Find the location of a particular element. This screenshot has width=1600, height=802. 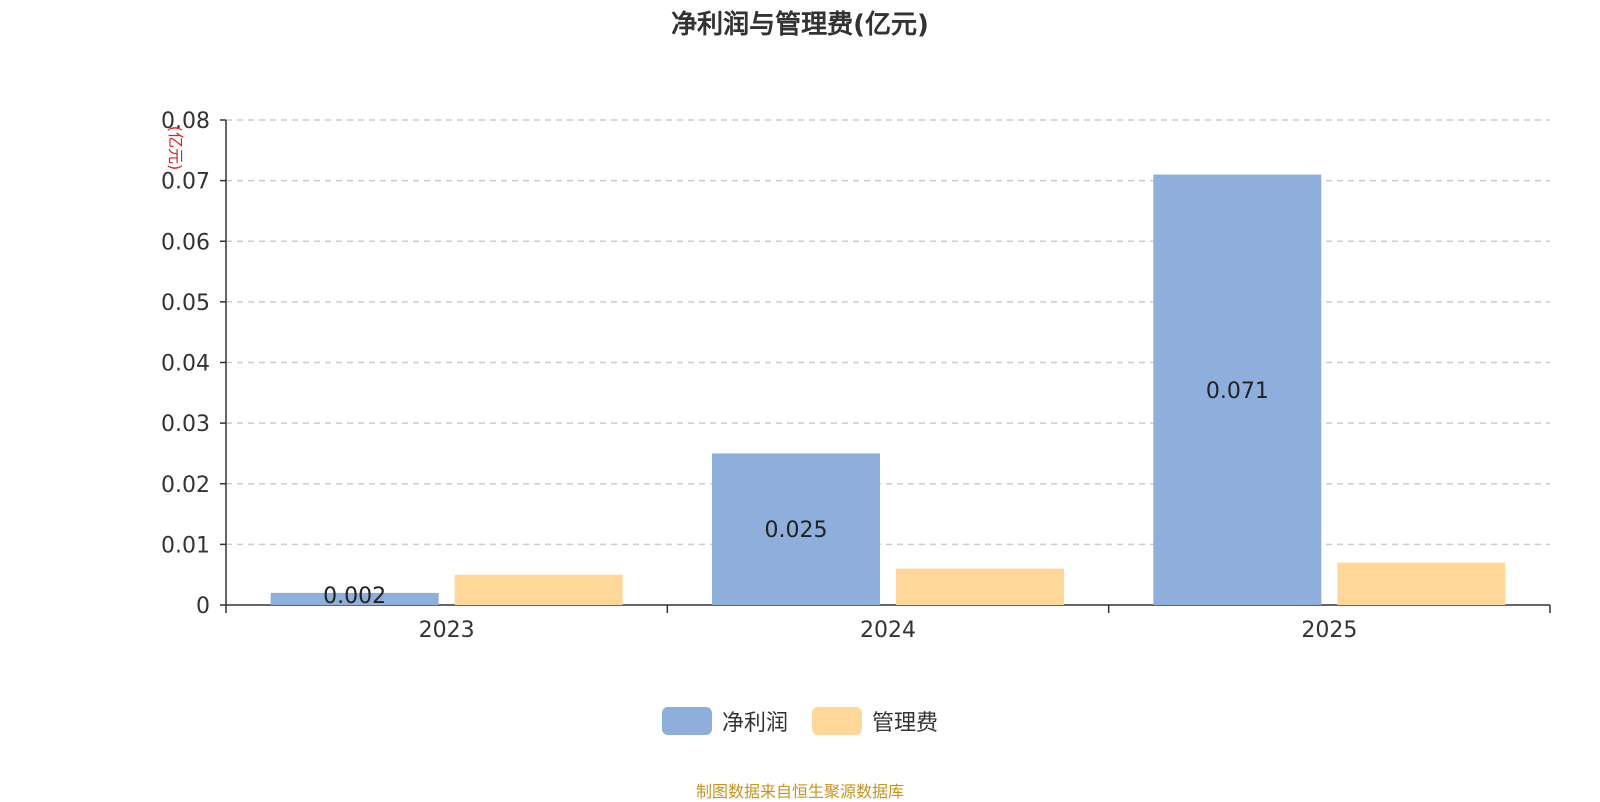

legend-swatch-net-profit is located at coordinates (686, 721).